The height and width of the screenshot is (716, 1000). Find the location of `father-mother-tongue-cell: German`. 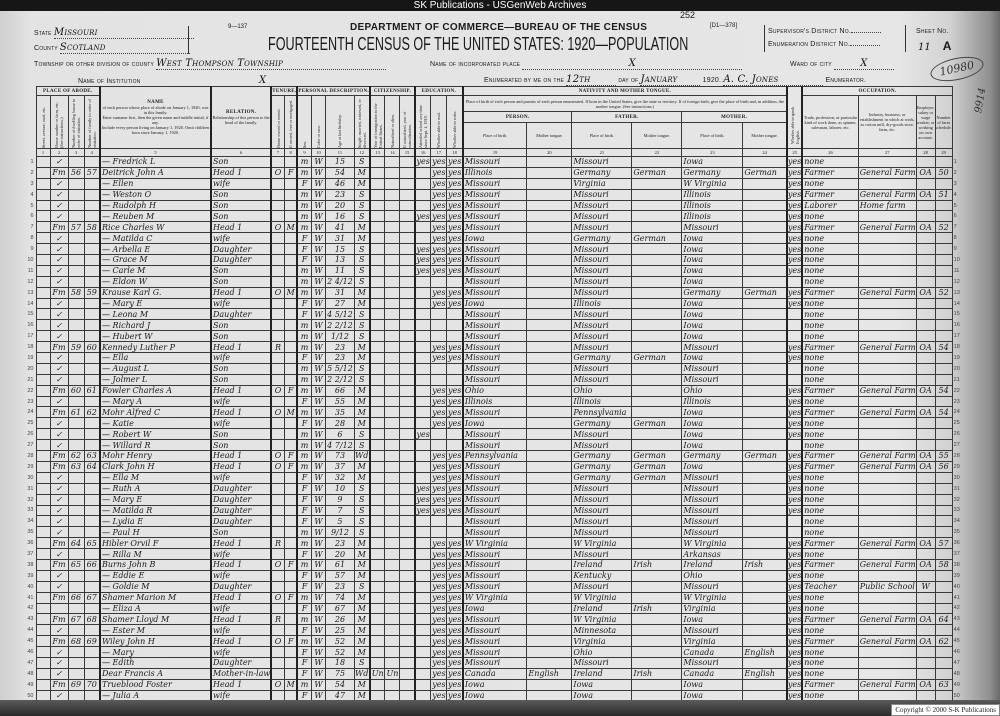

father-mother-tongue-cell: German is located at coordinates (657, 477).